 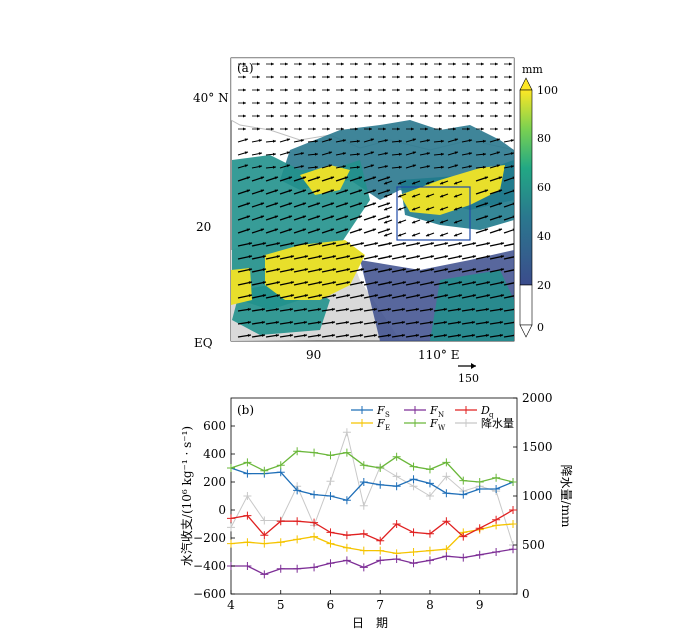 I want to click on map-lat-tick-40n: 40° N, so click(x=211, y=98).